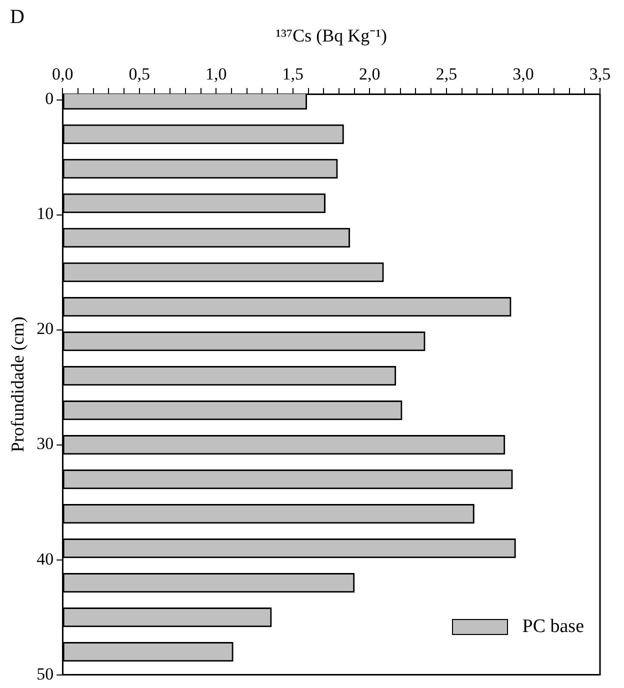 The image size is (624, 688). Describe the element at coordinates (45, 674) in the screenshot. I see `y-tick-label: 50` at that location.